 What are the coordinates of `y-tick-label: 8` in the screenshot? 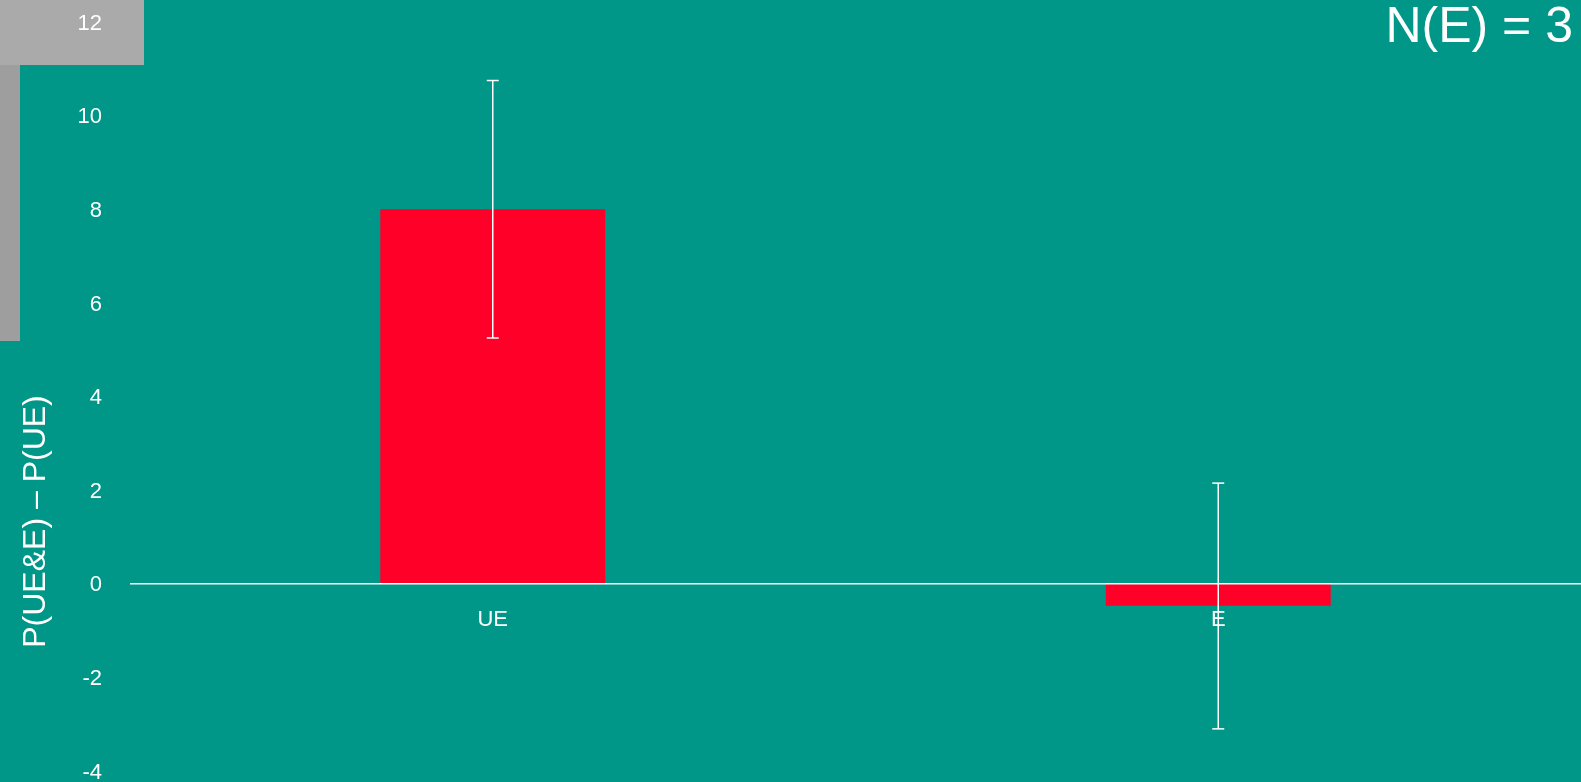 It's located at (95, 209).